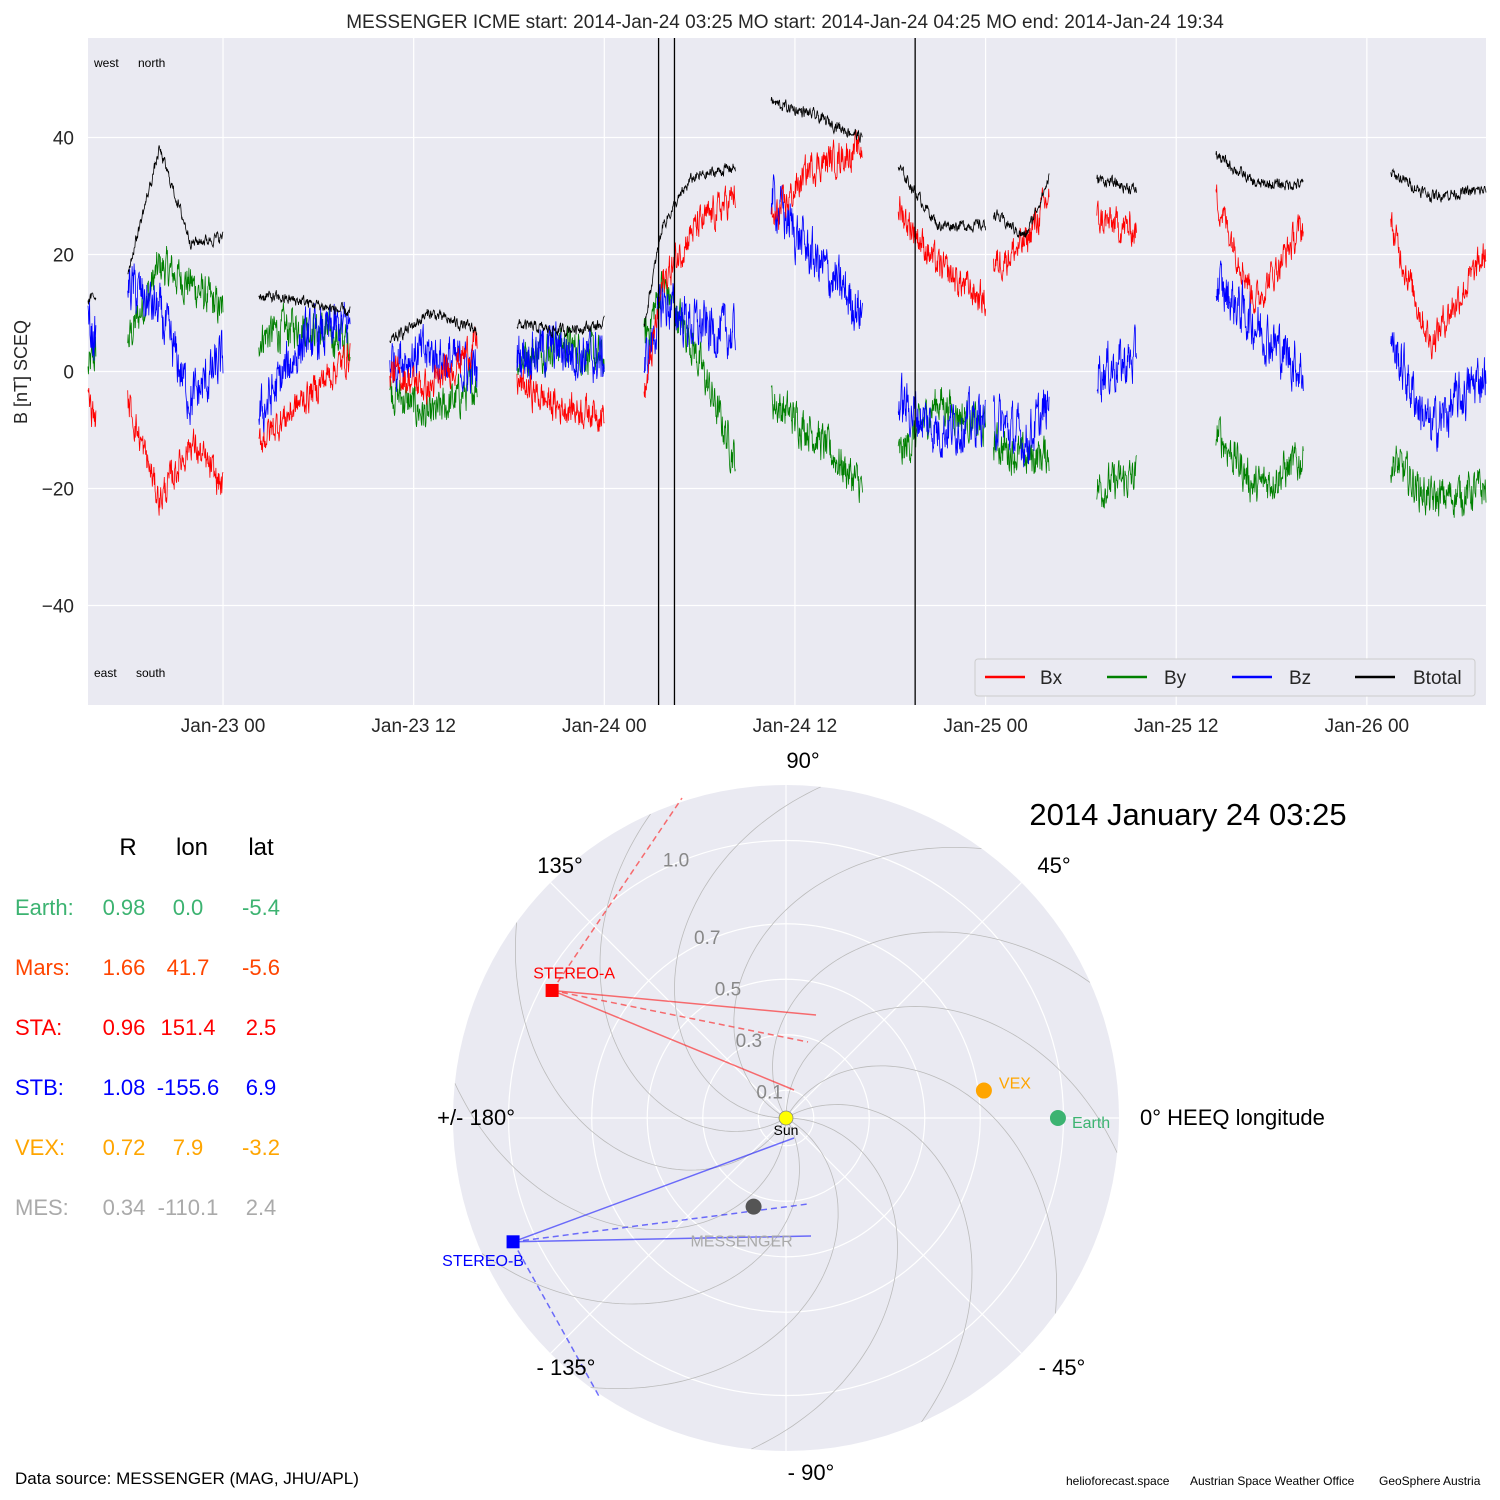 The image size is (1500, 1500). What do you see at coordinates (261, 1207) in the screenshot?
I see `table-cell-lat: 2.4` at bounding box center [261, 1207].